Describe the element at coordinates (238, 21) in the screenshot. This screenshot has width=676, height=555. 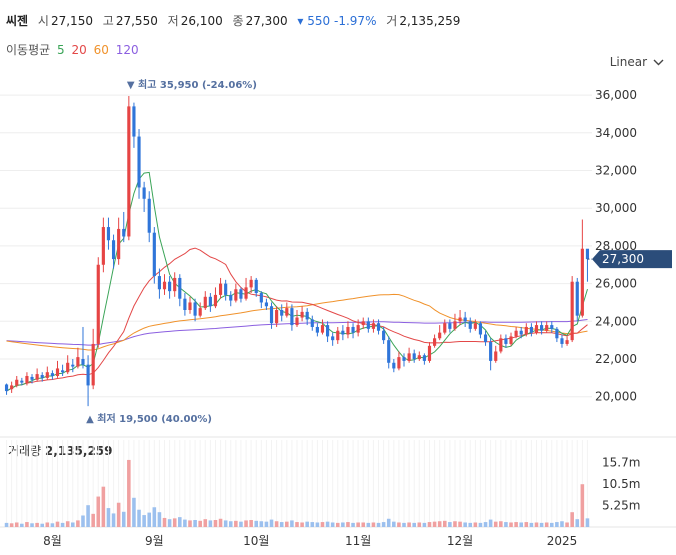
I see `close-label: 종` at that location.